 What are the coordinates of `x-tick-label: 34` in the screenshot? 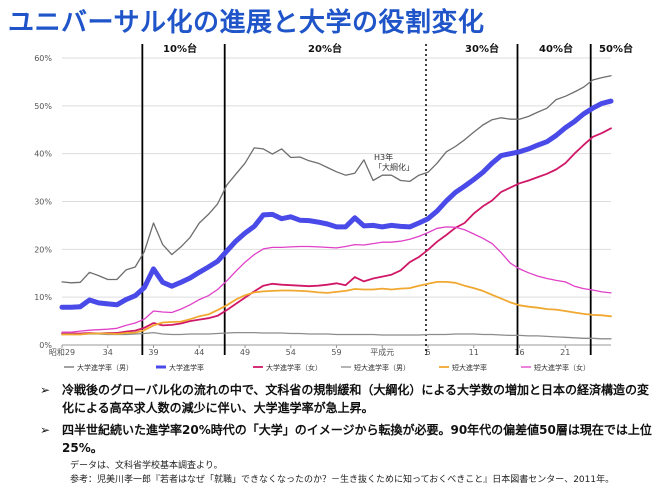 It's located at (108, 352).